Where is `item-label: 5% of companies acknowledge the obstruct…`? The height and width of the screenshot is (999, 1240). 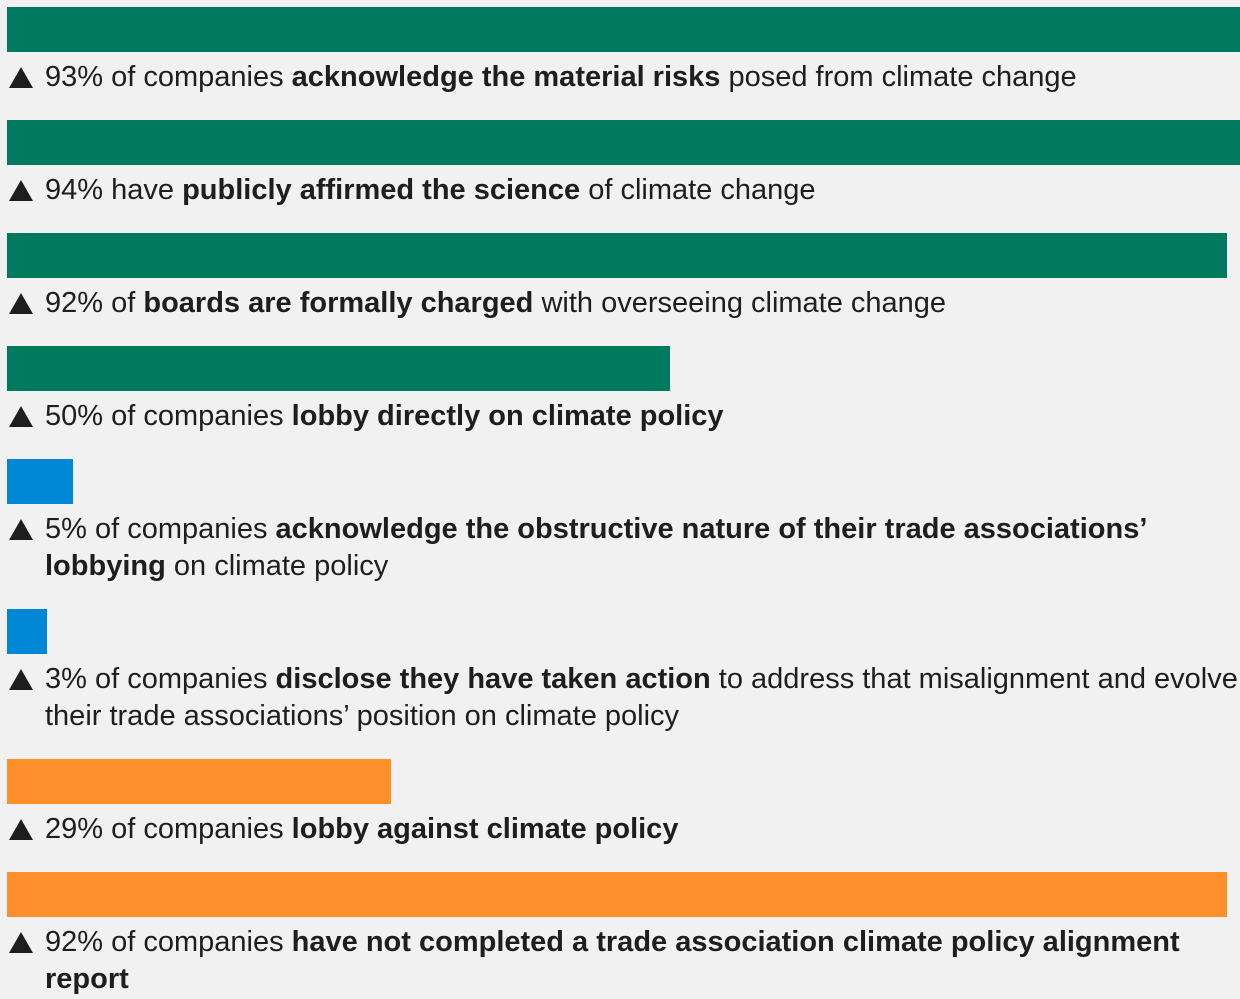
item-label: 5% of companies acknowledge the obstruct… is located at coordinates (620, 548).